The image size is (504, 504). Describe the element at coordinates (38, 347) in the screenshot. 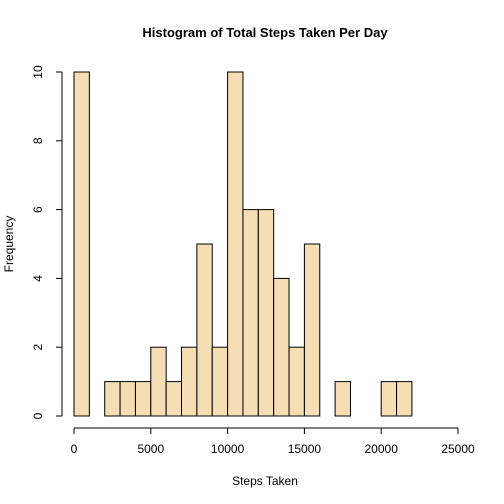

I see `y-tick-label: 2` at that location.